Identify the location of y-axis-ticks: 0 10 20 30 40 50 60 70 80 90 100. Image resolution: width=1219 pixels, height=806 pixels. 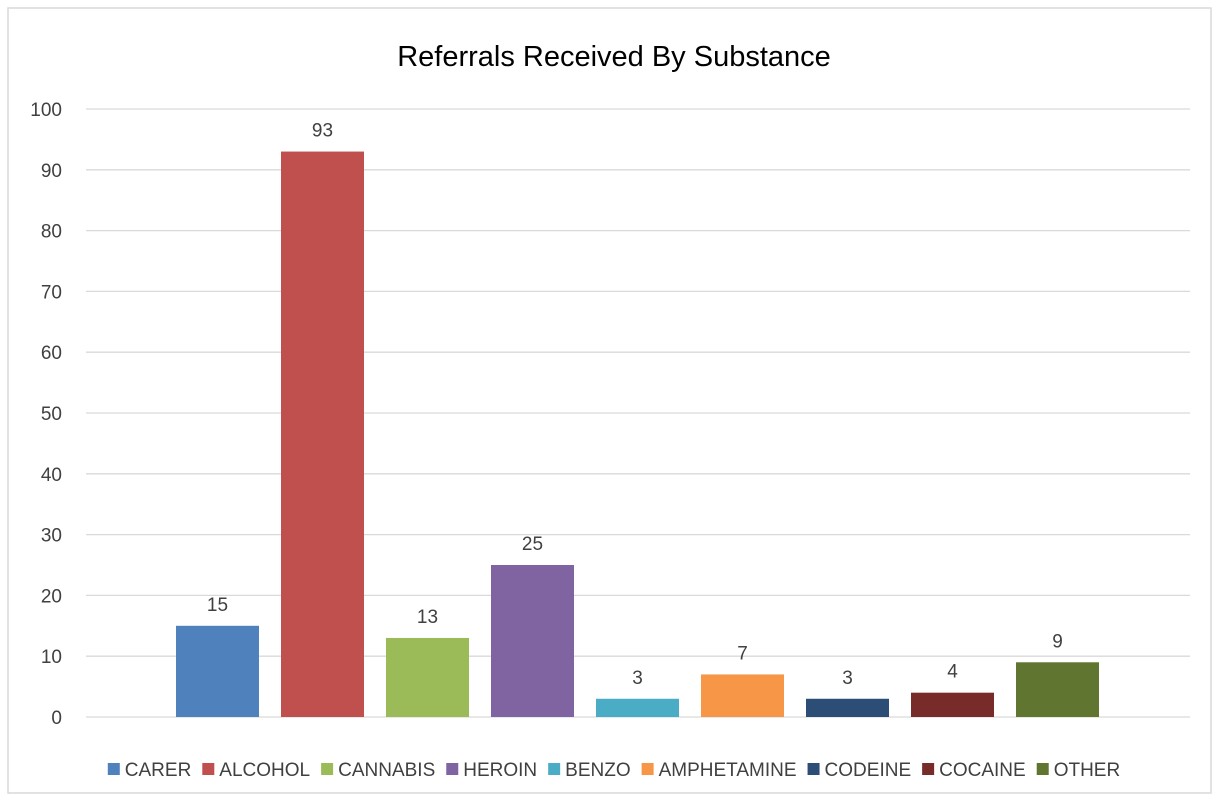
(46, 414).